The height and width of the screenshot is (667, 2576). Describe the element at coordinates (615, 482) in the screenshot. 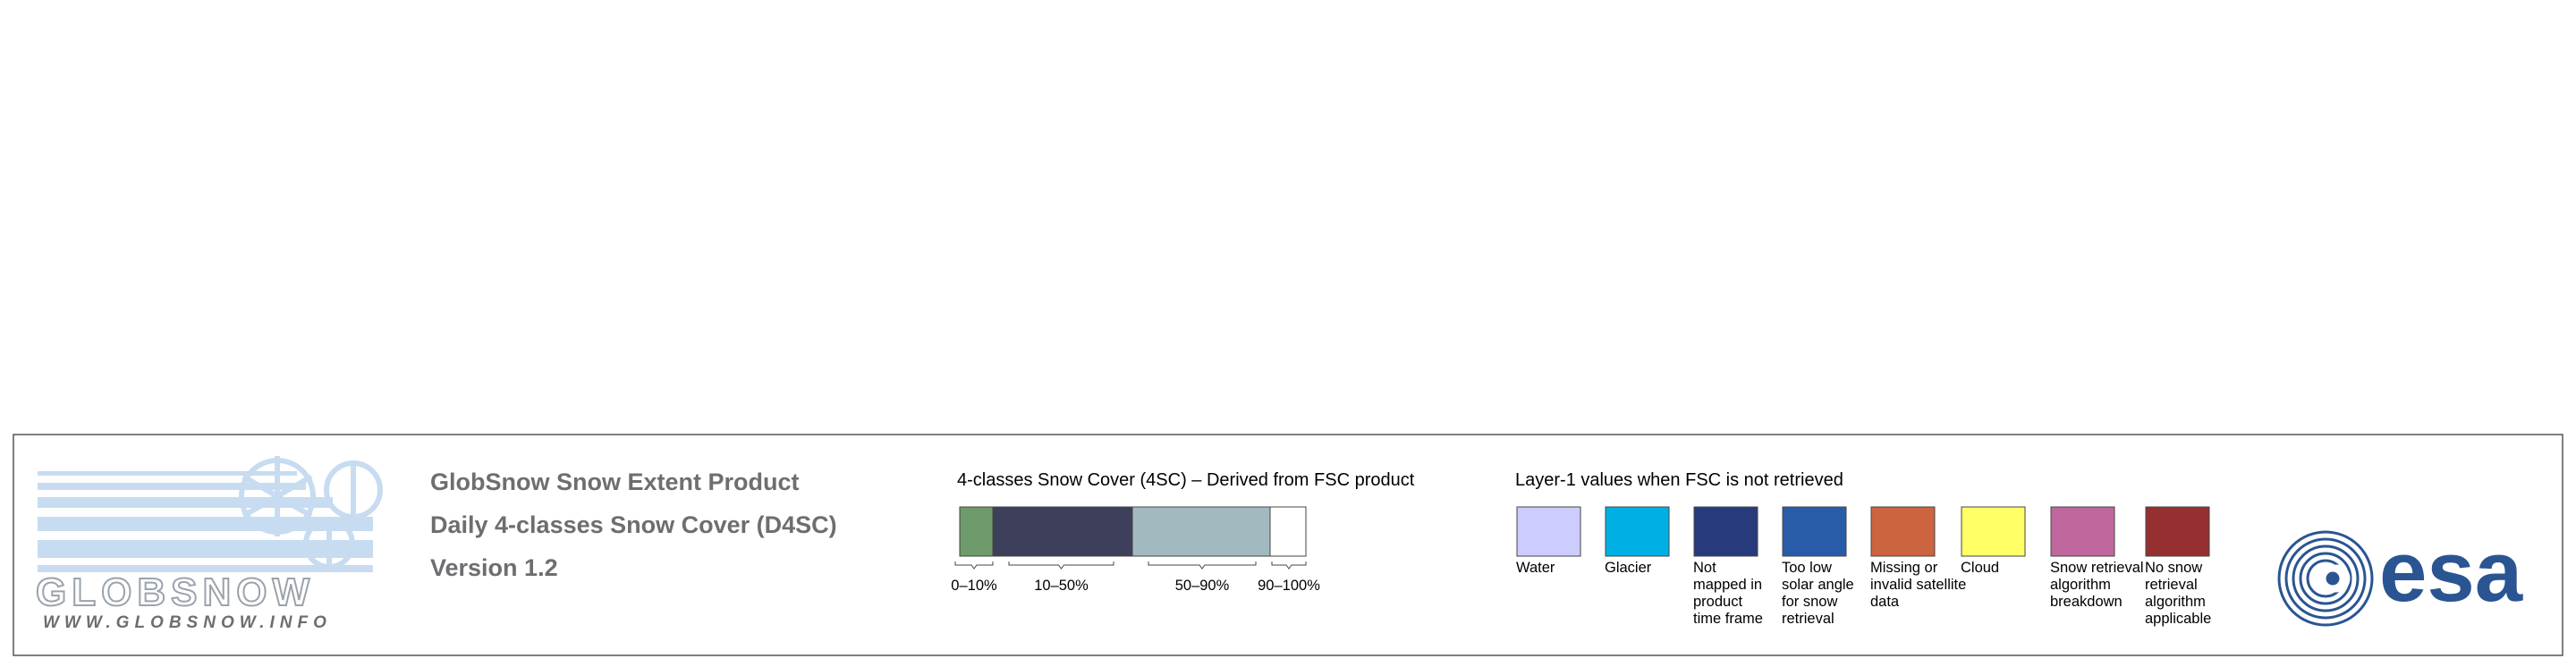

I see `header-line: GlobSnow Snow Extent Product` at that location.